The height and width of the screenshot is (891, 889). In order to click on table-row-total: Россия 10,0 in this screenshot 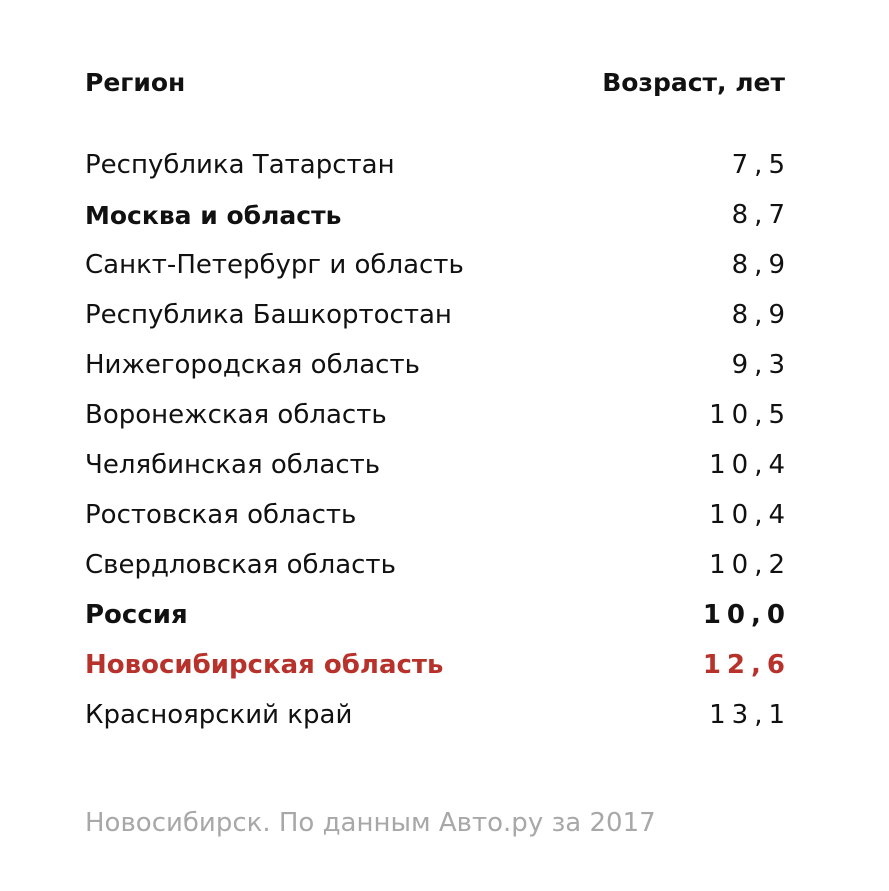, I will do `click(435, 615)`.